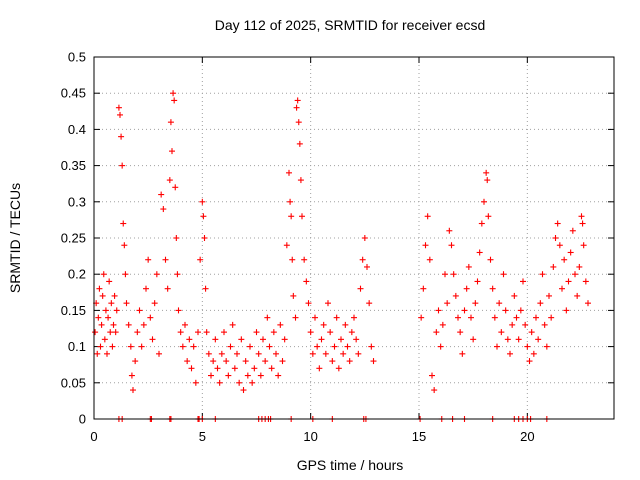 The image size is (640, 480). What do you see at coordinates (15, 238) in the screenshot?
I see `y-axis-label: SRMTID / TECUs` at bounding box center [15, 238].